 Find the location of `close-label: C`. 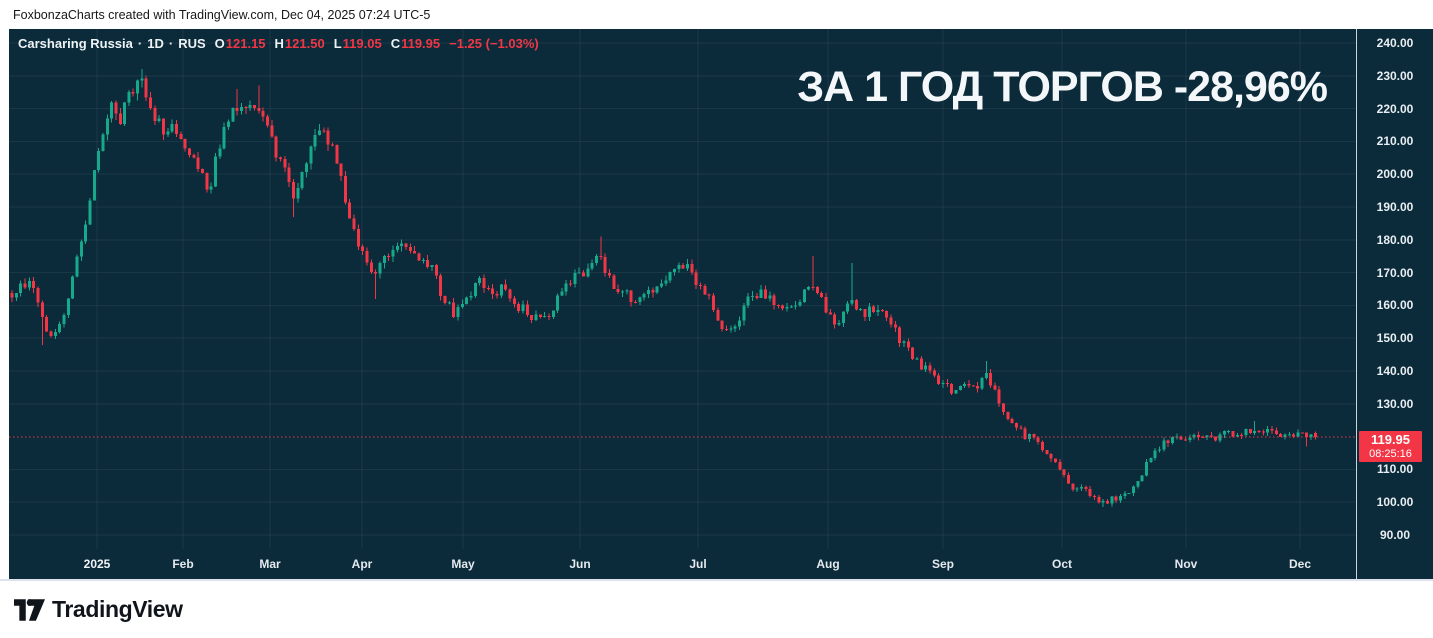

close-label: C is located at coordinates (395, 43).